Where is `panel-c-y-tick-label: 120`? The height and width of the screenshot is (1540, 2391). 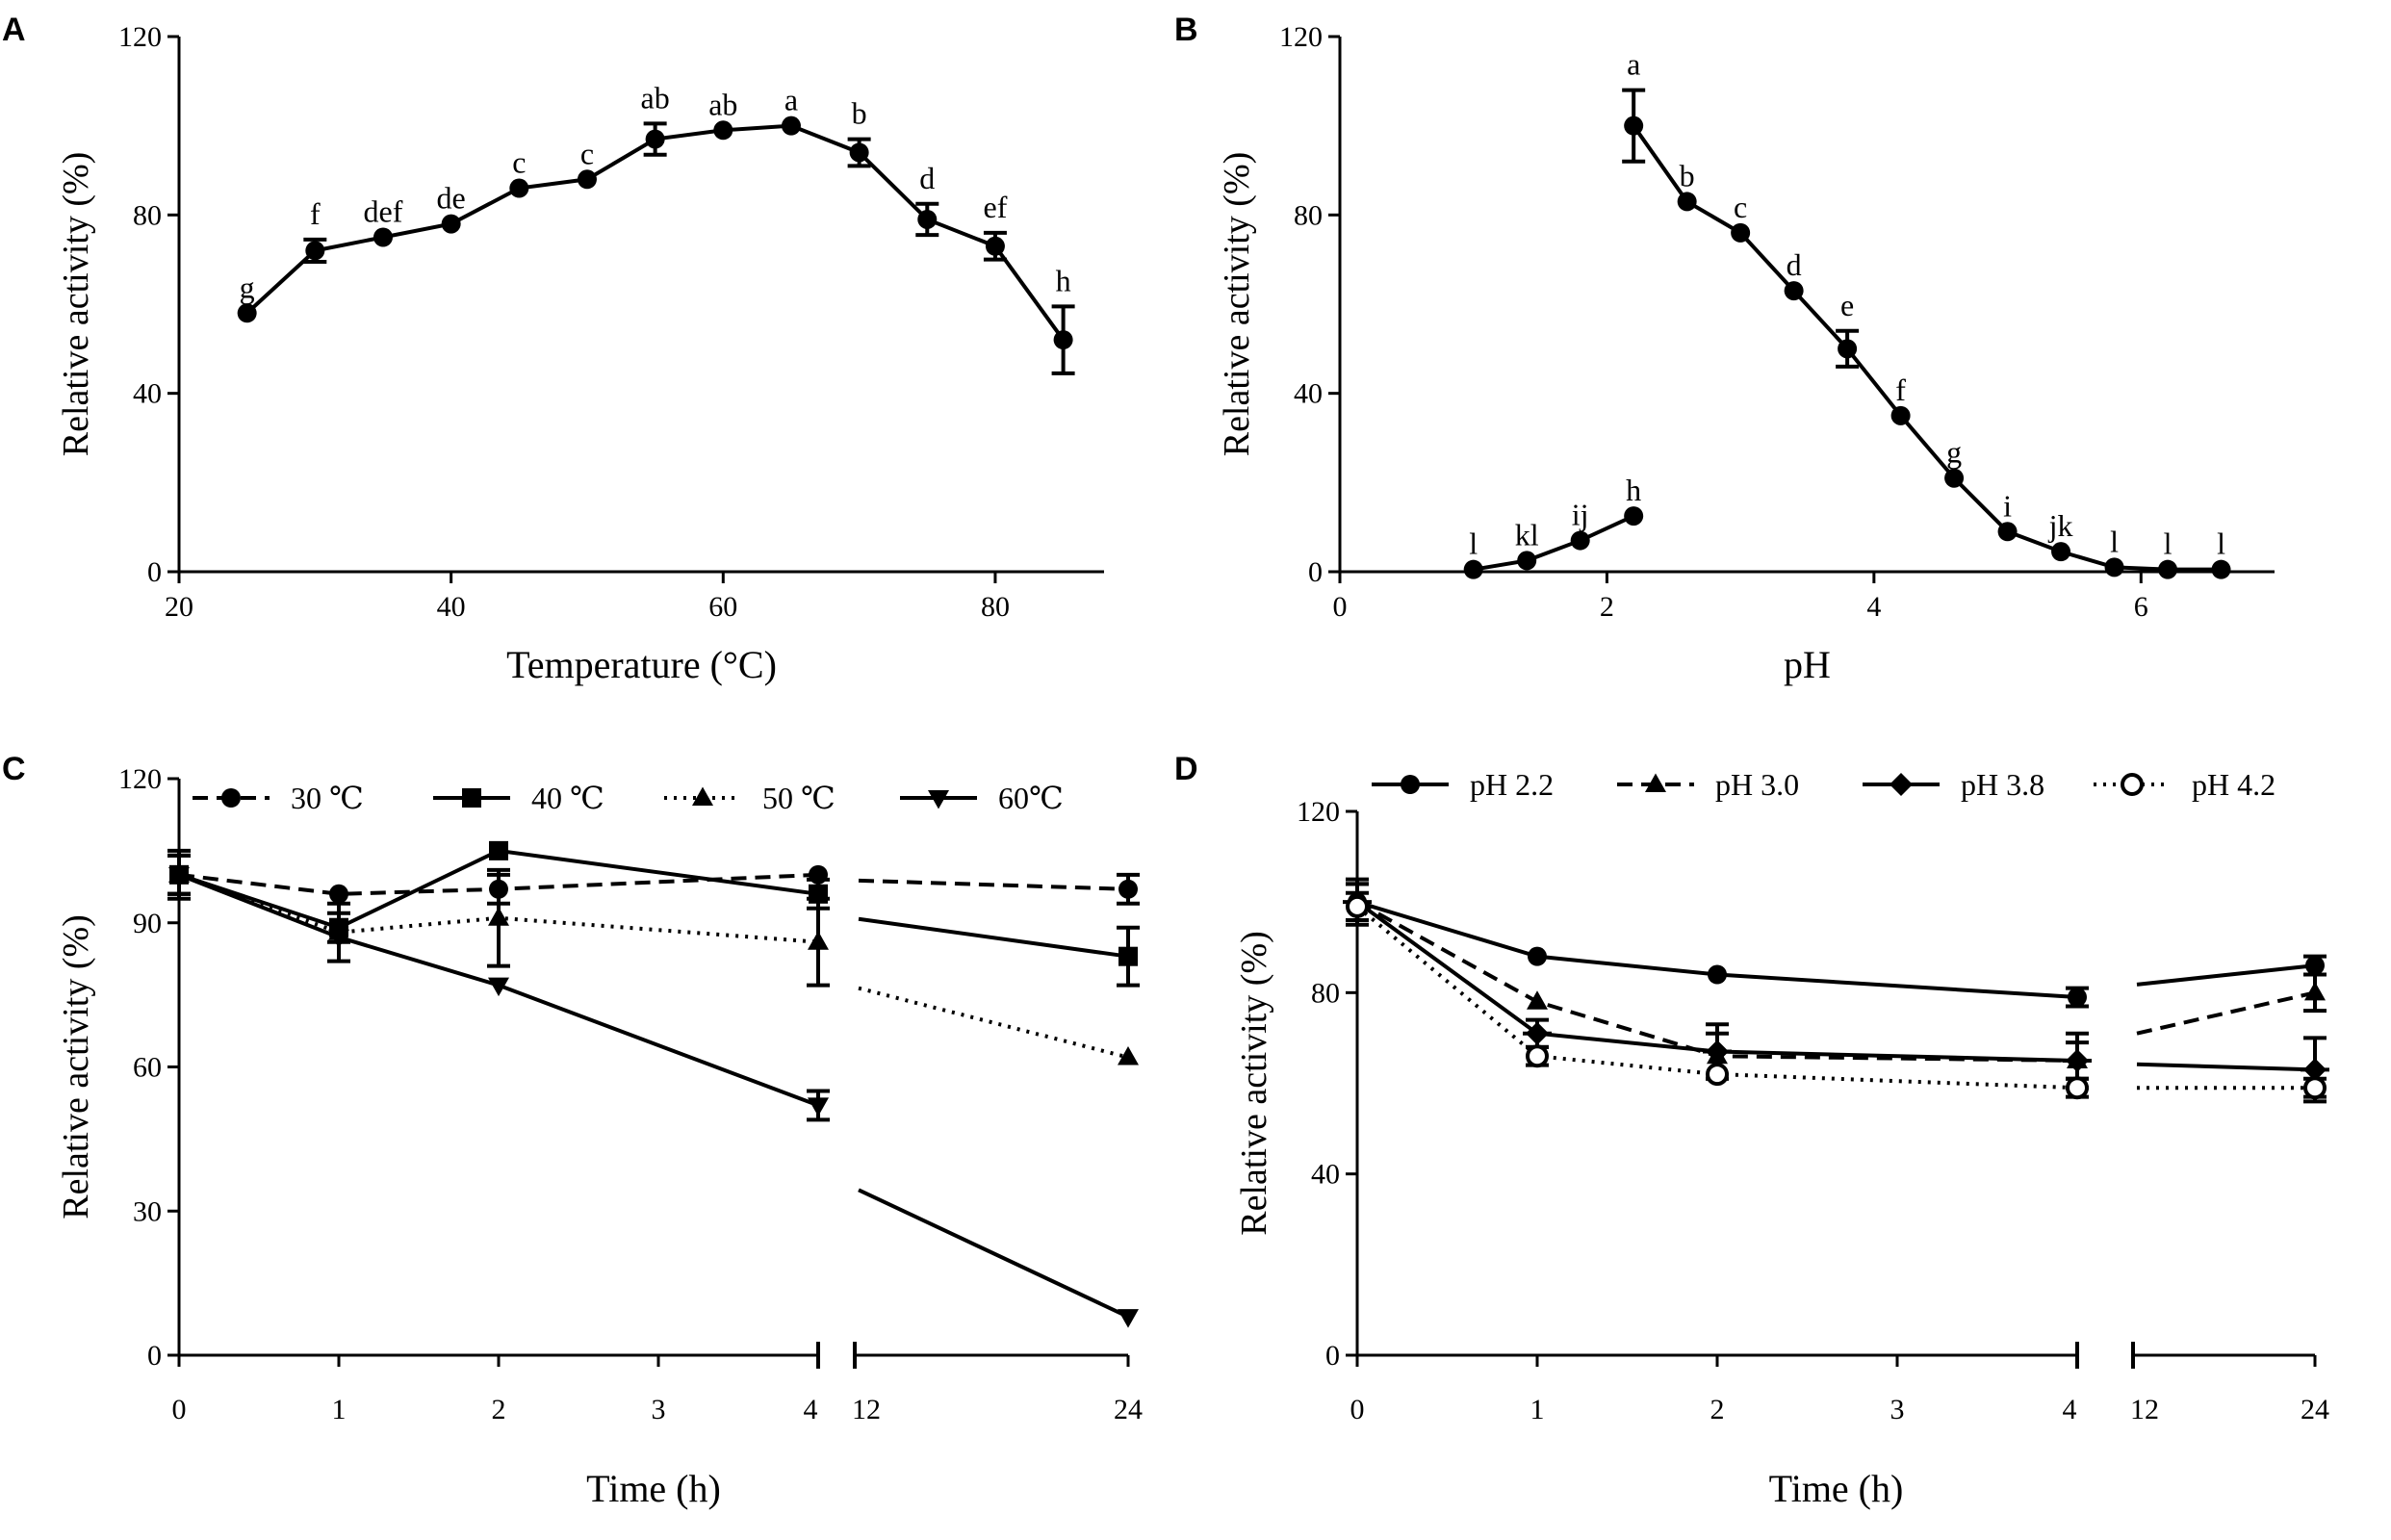 panel-c-y-tick-label: 120 is located at coordinates (140, 779).